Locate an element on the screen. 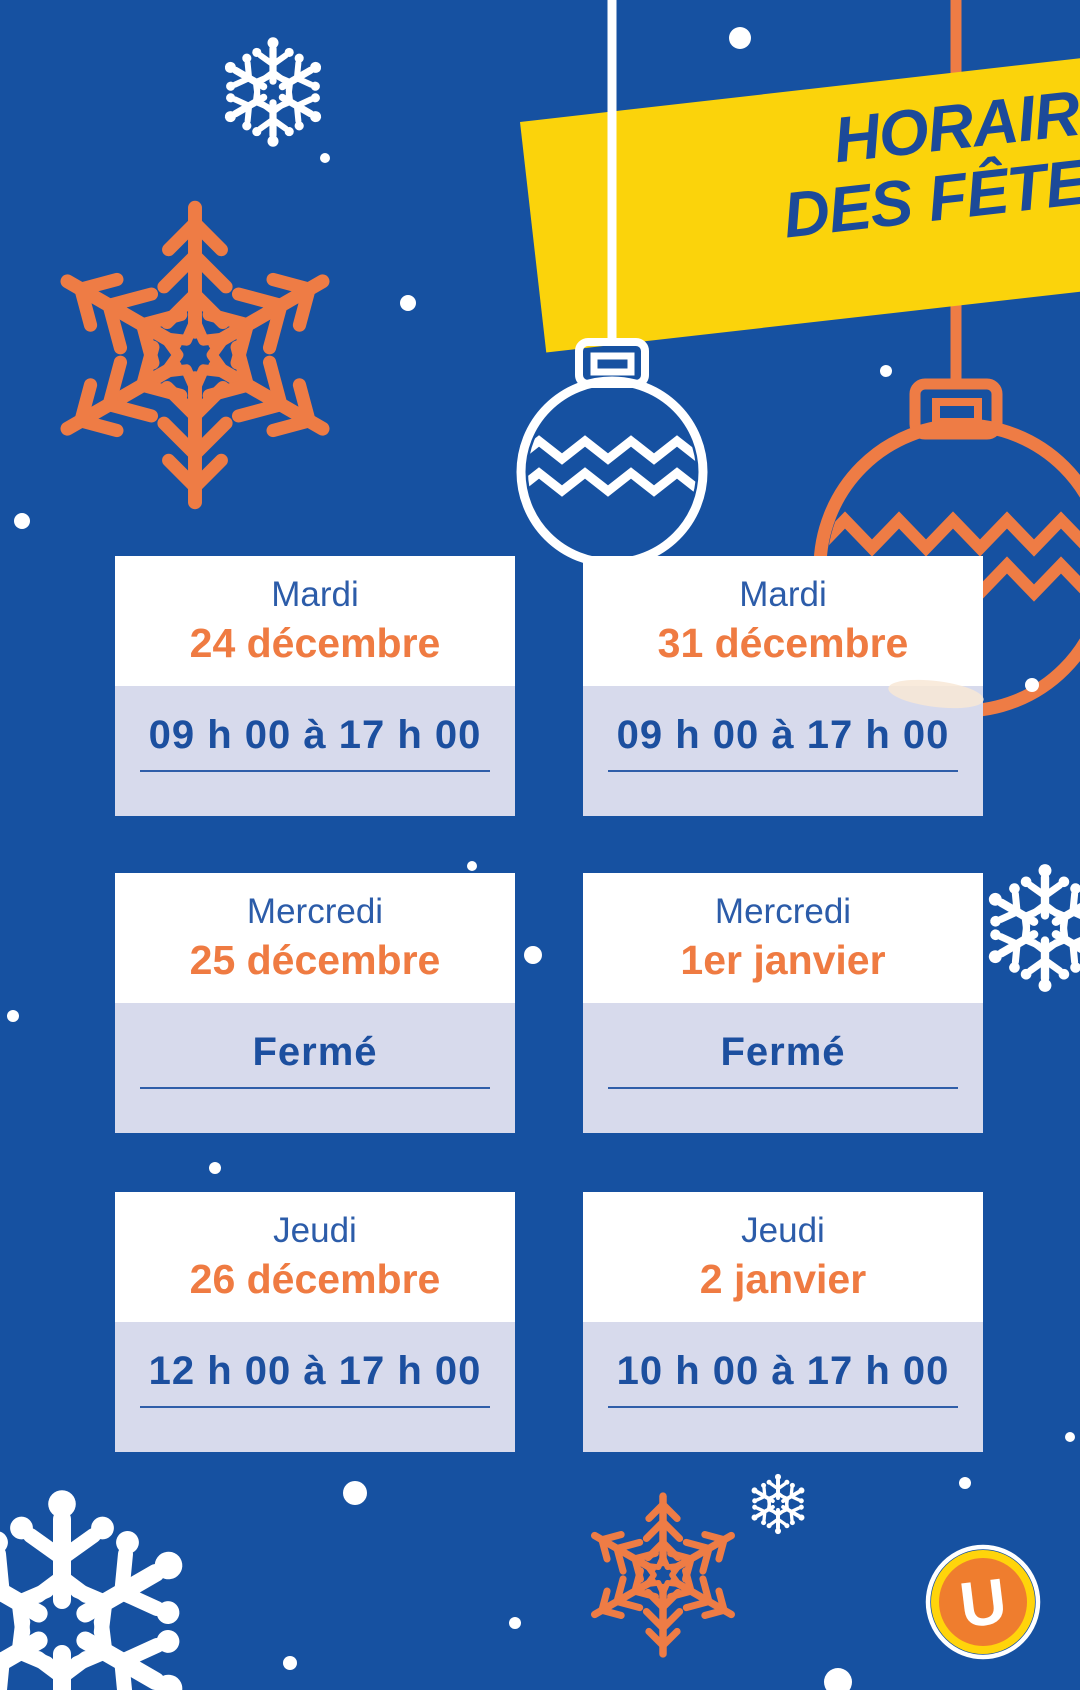 This screenshot has height=1690, width=1080. title-banner: HORAIRE DES FÊTES is located at coordinates (800, 200).